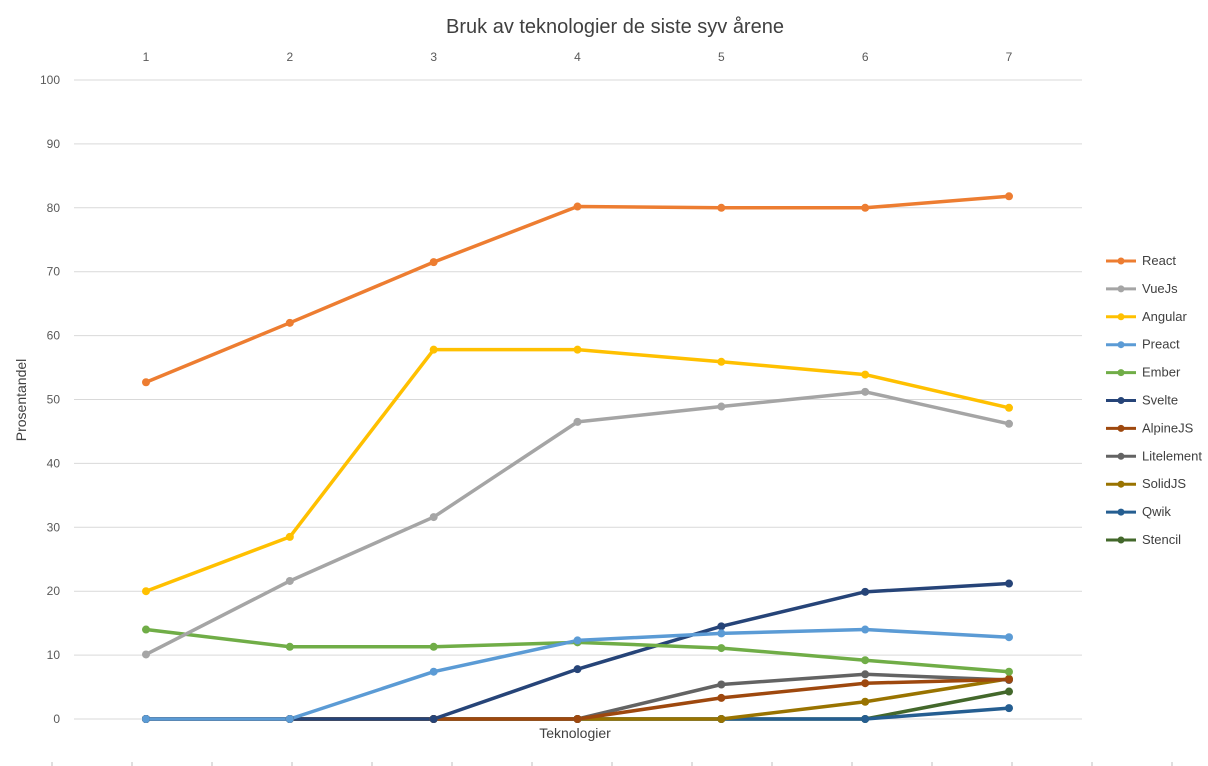 The width and height of the screenshot is (1208, 766). What do you see at coordinates (289, 57) in the screenshot?
I see `x-tick-label: 2` at bounding box center [289, 57].